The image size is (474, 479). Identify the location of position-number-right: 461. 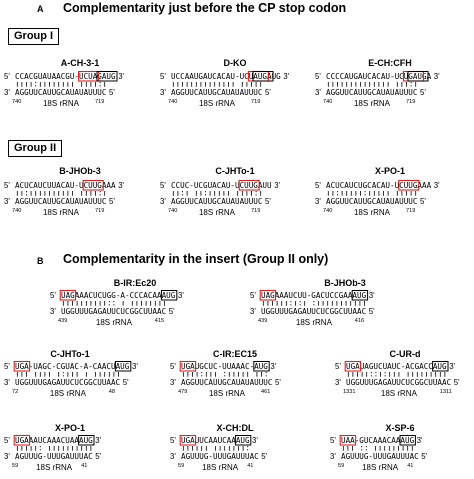
(265, 392).